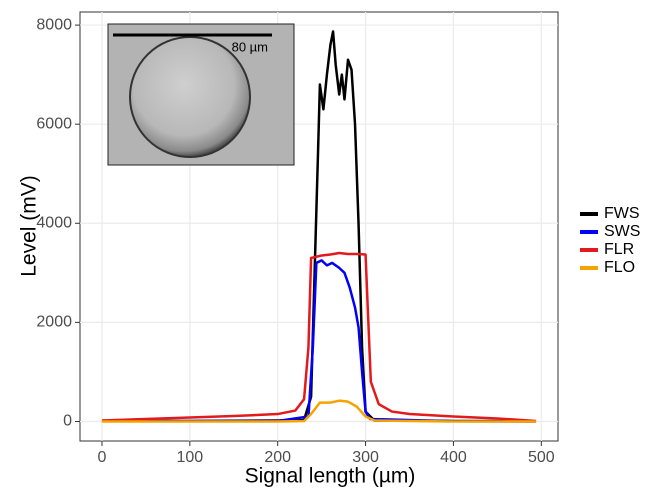 This screenshot has height=489, width=646. I want to click on y-tick-label: 0, so click(67, 421).